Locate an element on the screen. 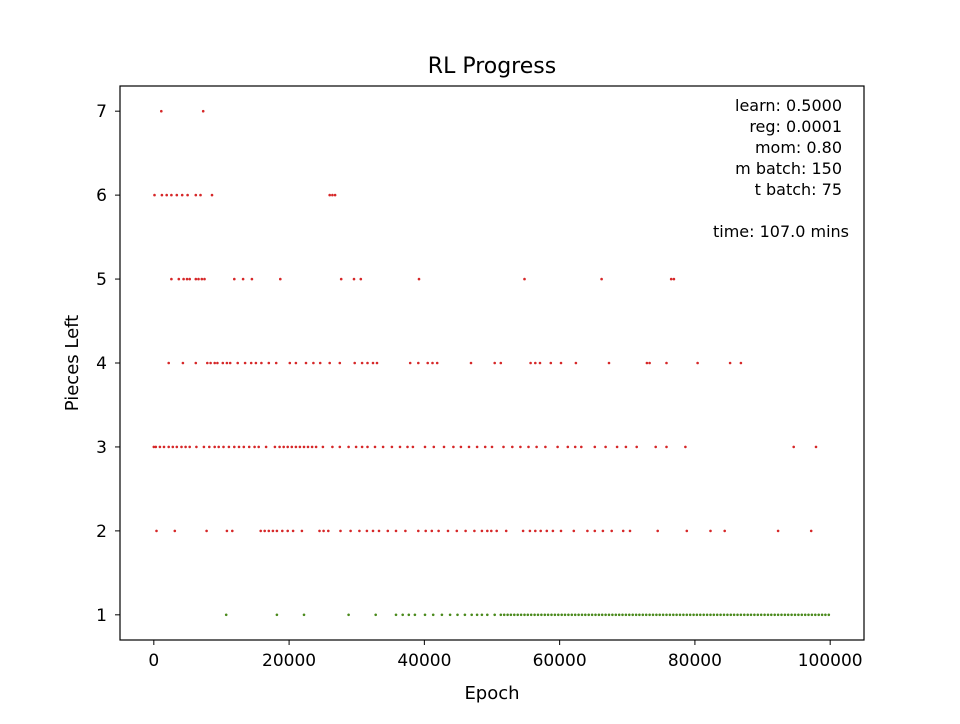 This screenshot has height=724, width=960. annotation-t-batch: t batch: 75 is located at coordinates (798, 189).